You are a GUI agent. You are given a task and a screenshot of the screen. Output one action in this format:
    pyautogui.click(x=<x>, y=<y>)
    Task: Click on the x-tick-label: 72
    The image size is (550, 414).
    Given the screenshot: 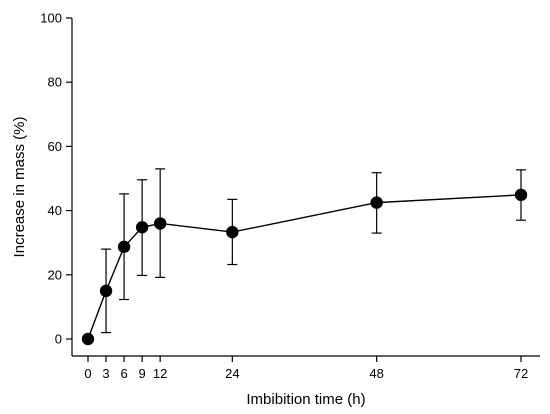 What is the action you would take?
    pyautogui.click(x=521, y=373)
    